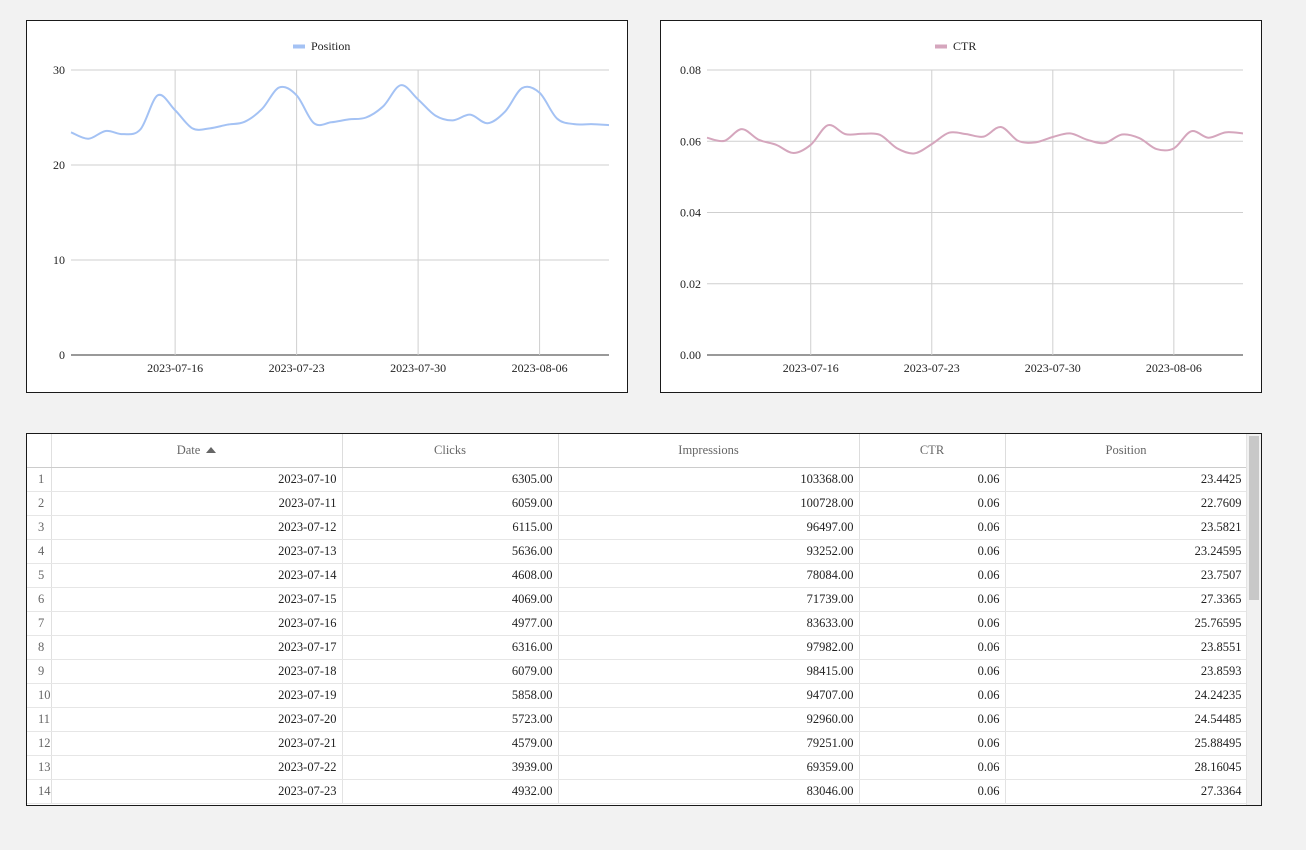 Image resolution: width=1306 pixels, height=850 pixels. What do you see at coordinates (709, 599) in the screenshot?
I see `cell-impressions: 71739.00` at bounding box center [709, 599].